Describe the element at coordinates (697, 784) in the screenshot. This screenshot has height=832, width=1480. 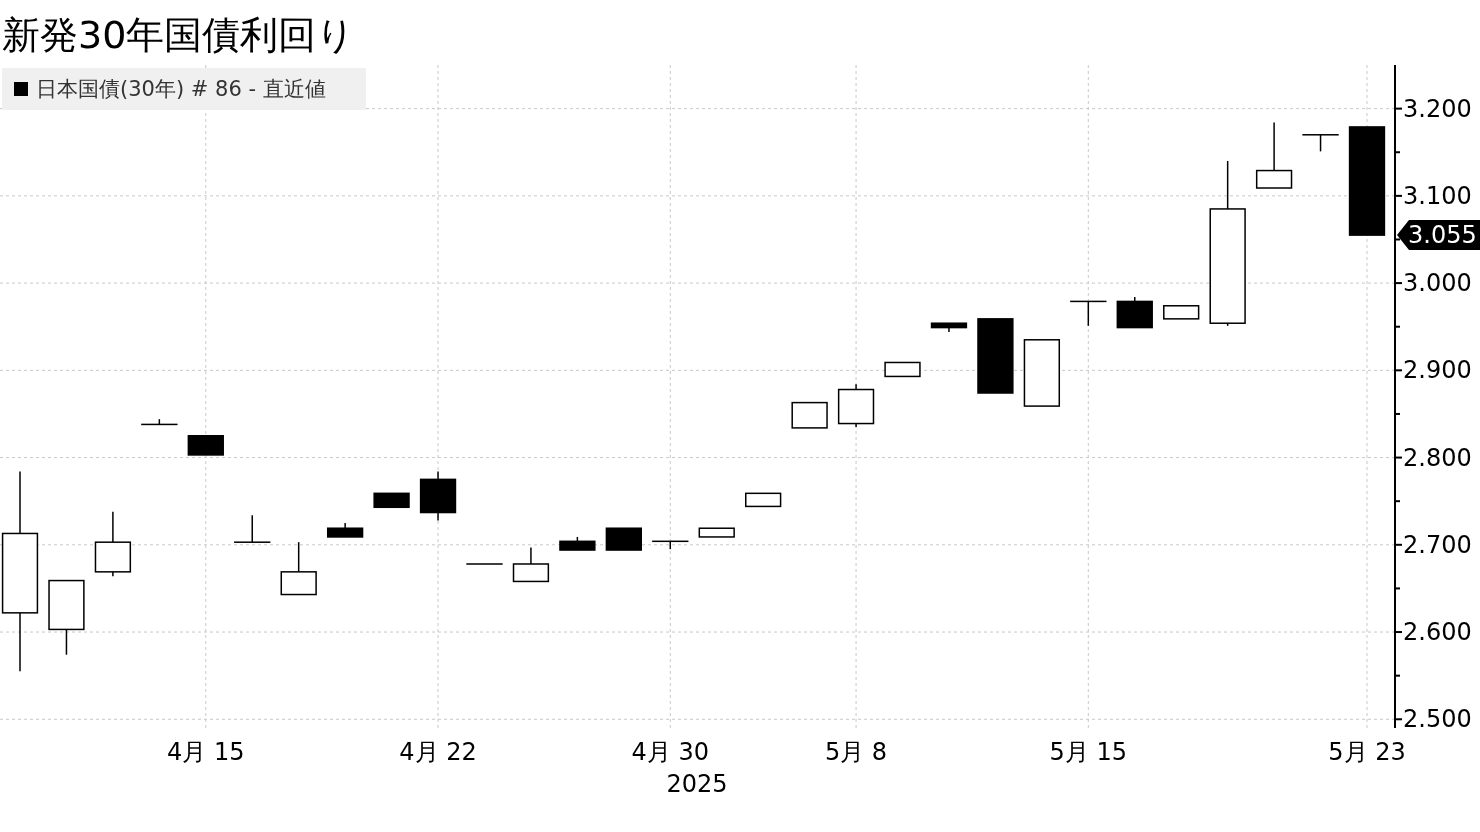
I see `x-axis-title: 2025` at that location.